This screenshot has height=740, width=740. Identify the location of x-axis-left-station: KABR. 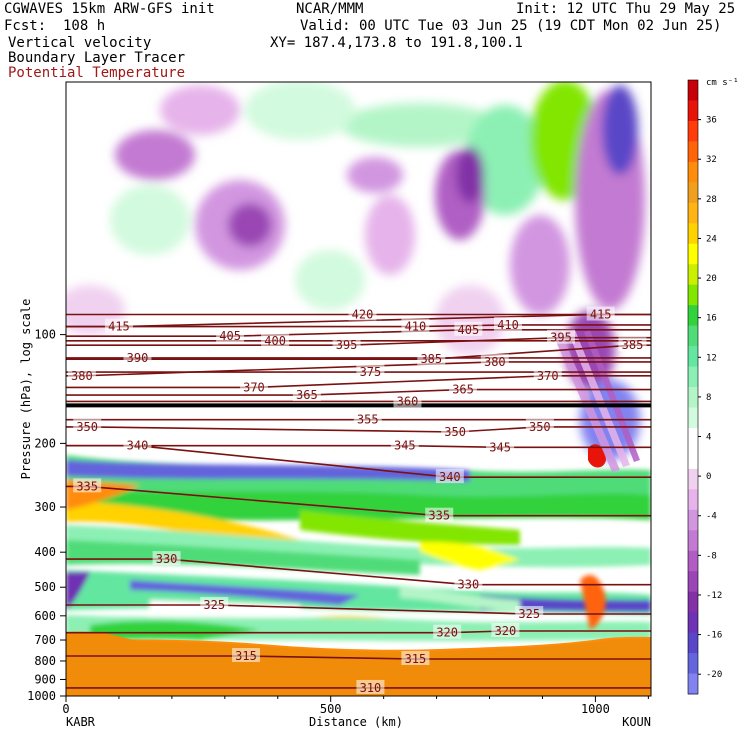
(81, 722).